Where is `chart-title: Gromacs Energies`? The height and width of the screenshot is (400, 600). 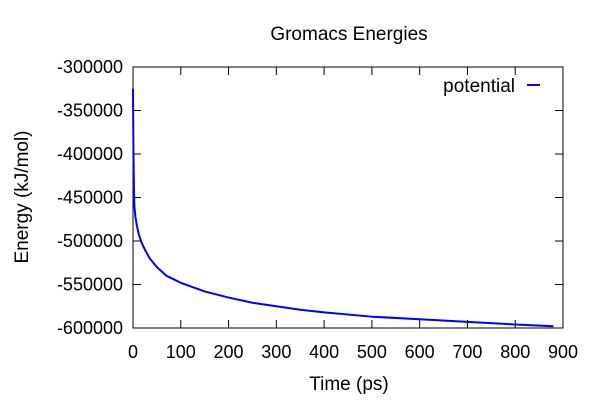
chart-title: Gromacs Energies is located at coordinates (348, 34).